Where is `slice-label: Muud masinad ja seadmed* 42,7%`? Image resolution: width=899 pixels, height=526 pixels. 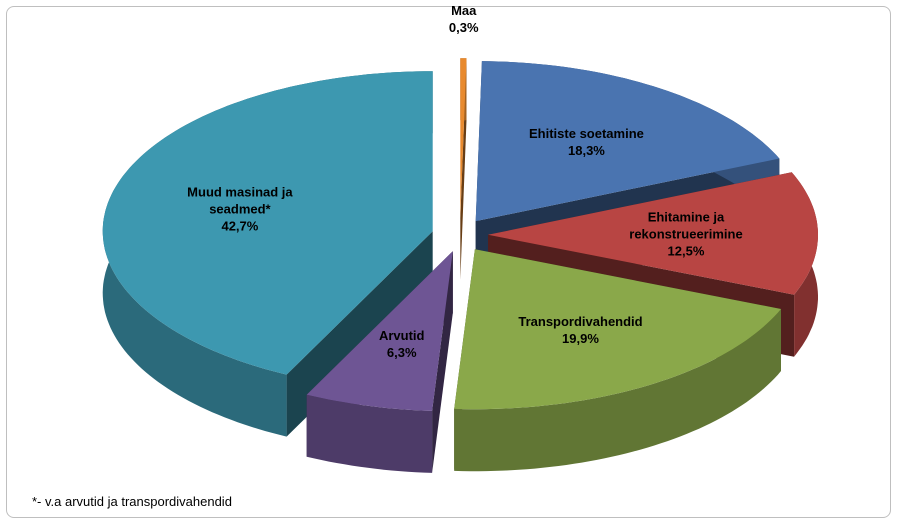
slice-label: Muud masinad ja seadmed* 42,7% is located at coordinates (240, 209).